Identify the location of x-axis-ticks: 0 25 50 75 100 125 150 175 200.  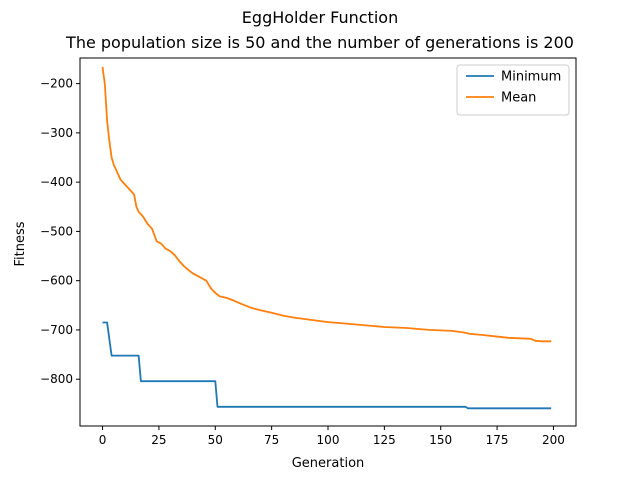
(332, 436).